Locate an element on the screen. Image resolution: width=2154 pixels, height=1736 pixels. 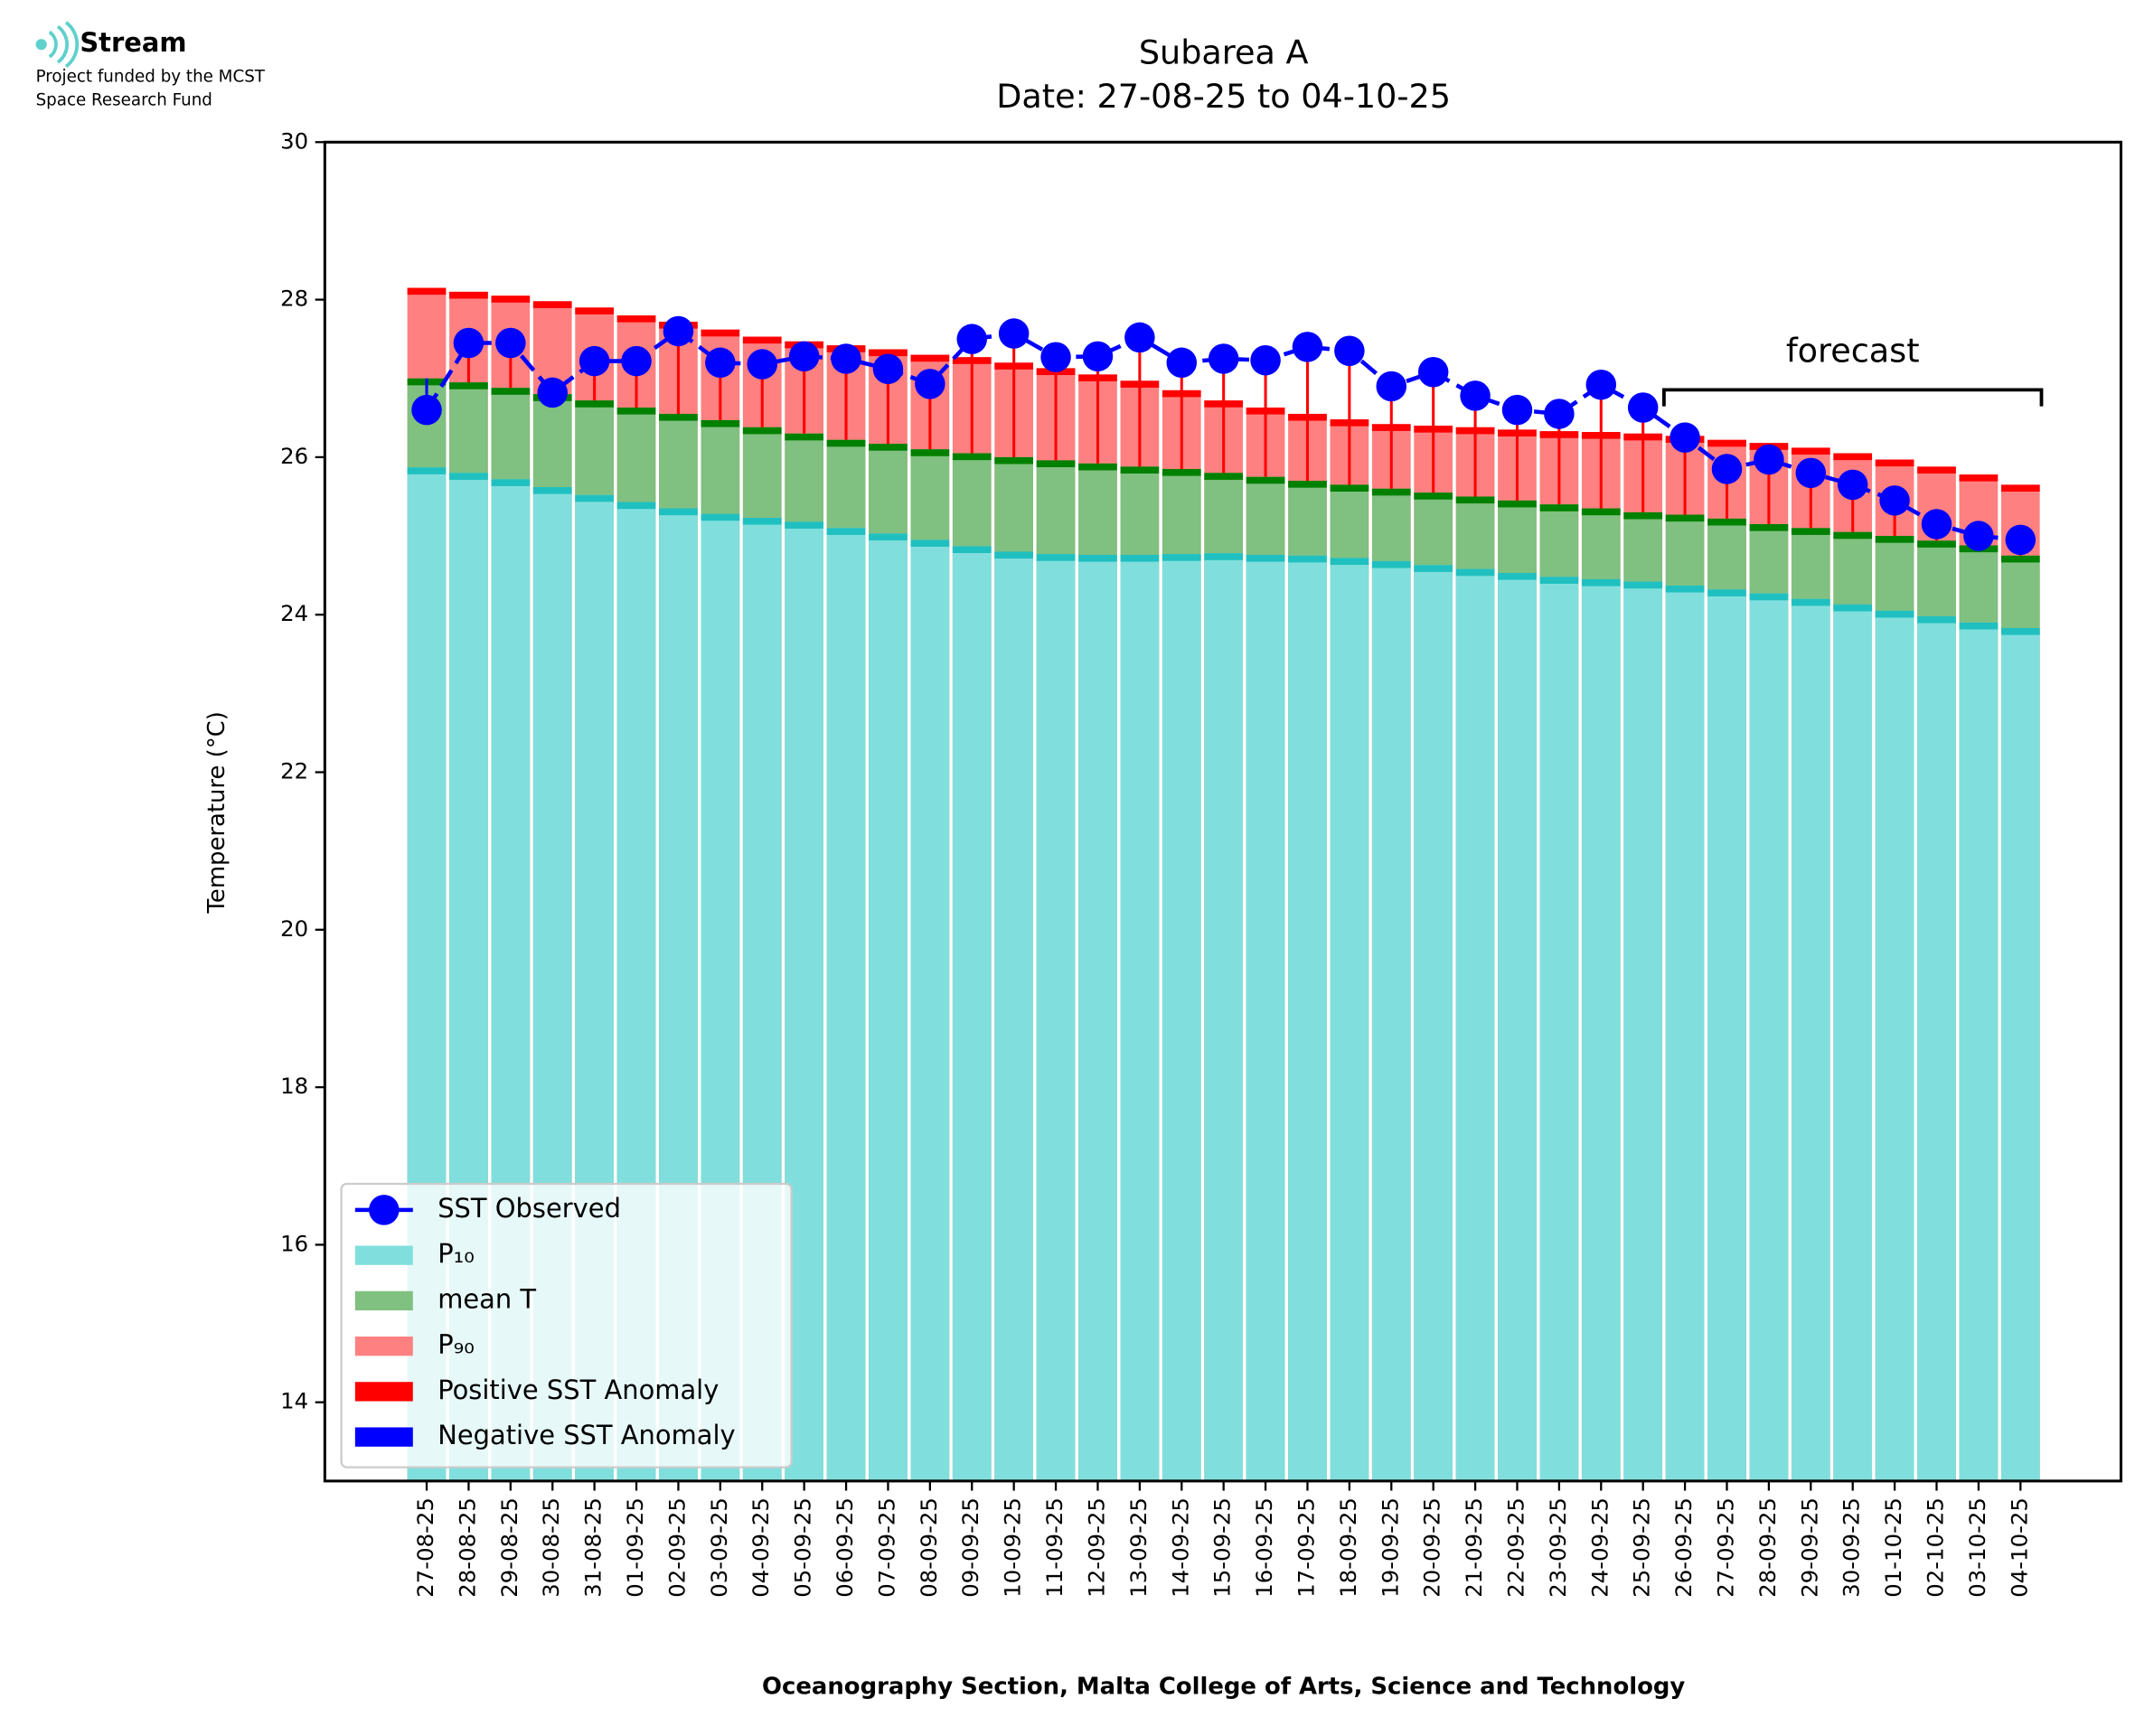
x-tick-label: 03-09-25 is located at coordinates (719, 1548).